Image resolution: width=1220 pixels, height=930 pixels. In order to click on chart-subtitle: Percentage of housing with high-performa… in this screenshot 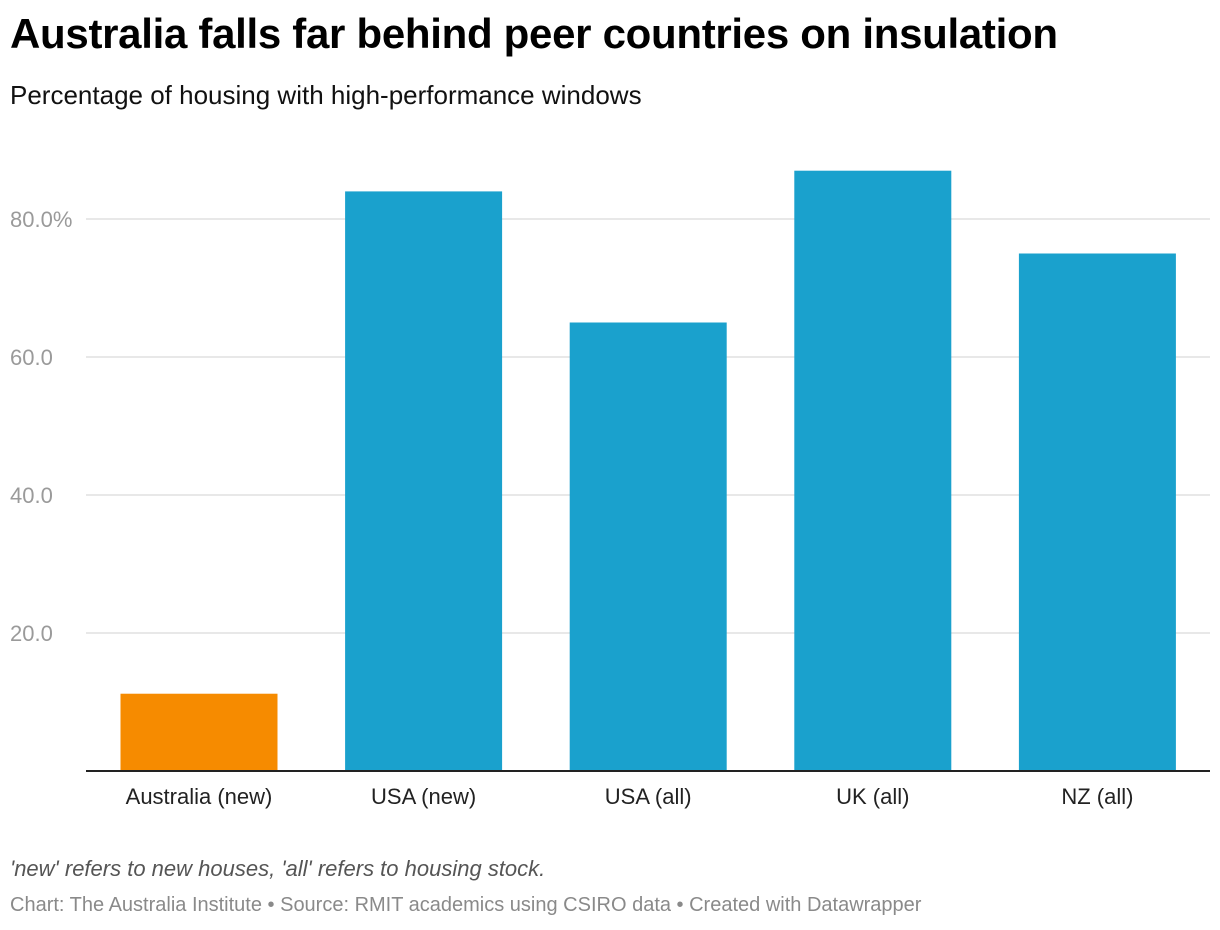, I will do `click(326, 95)`.